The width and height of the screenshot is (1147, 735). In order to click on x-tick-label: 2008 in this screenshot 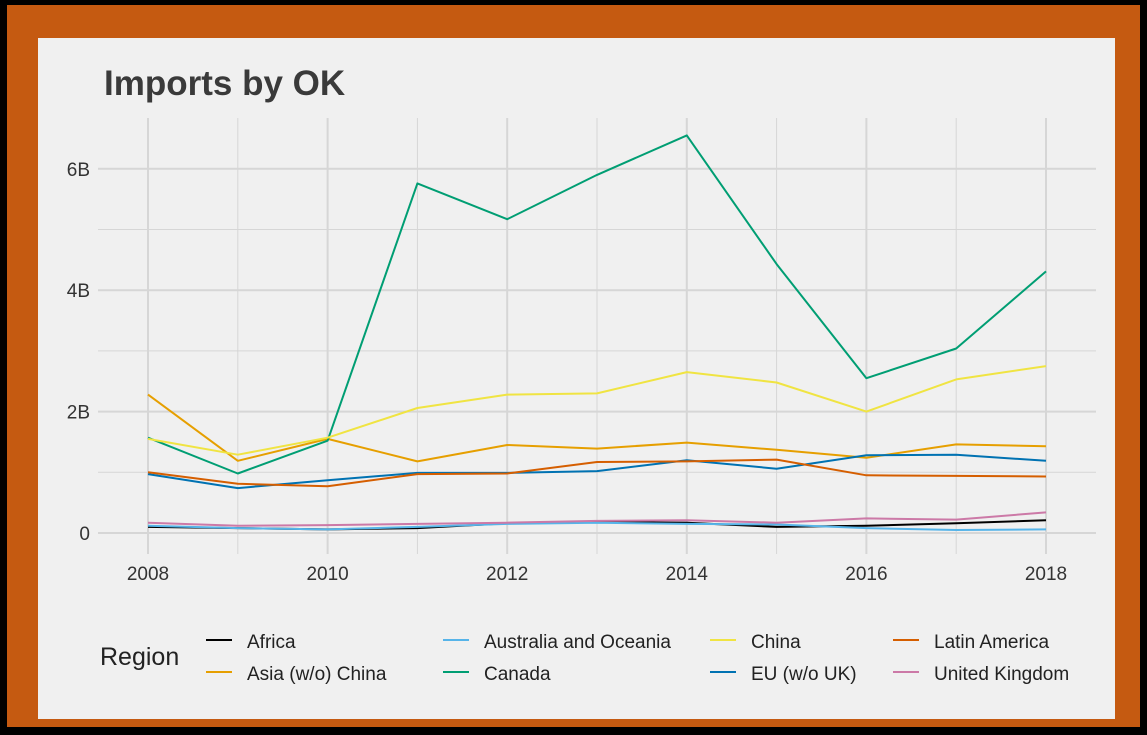, I will do `click(148, 574)`.